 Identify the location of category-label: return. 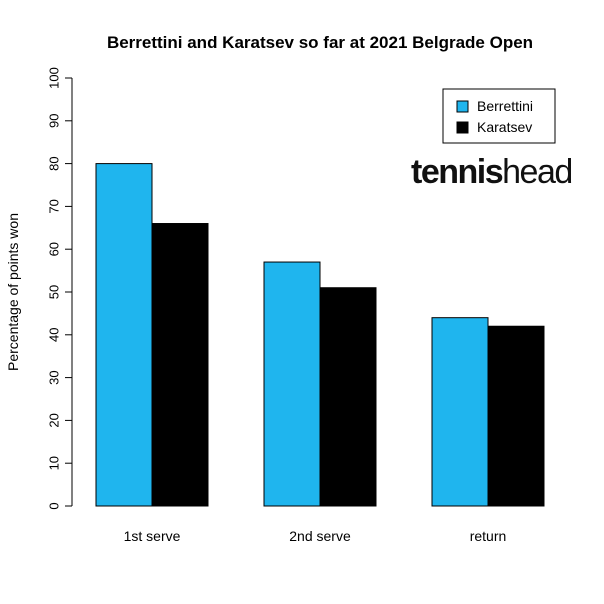
(488, 536).